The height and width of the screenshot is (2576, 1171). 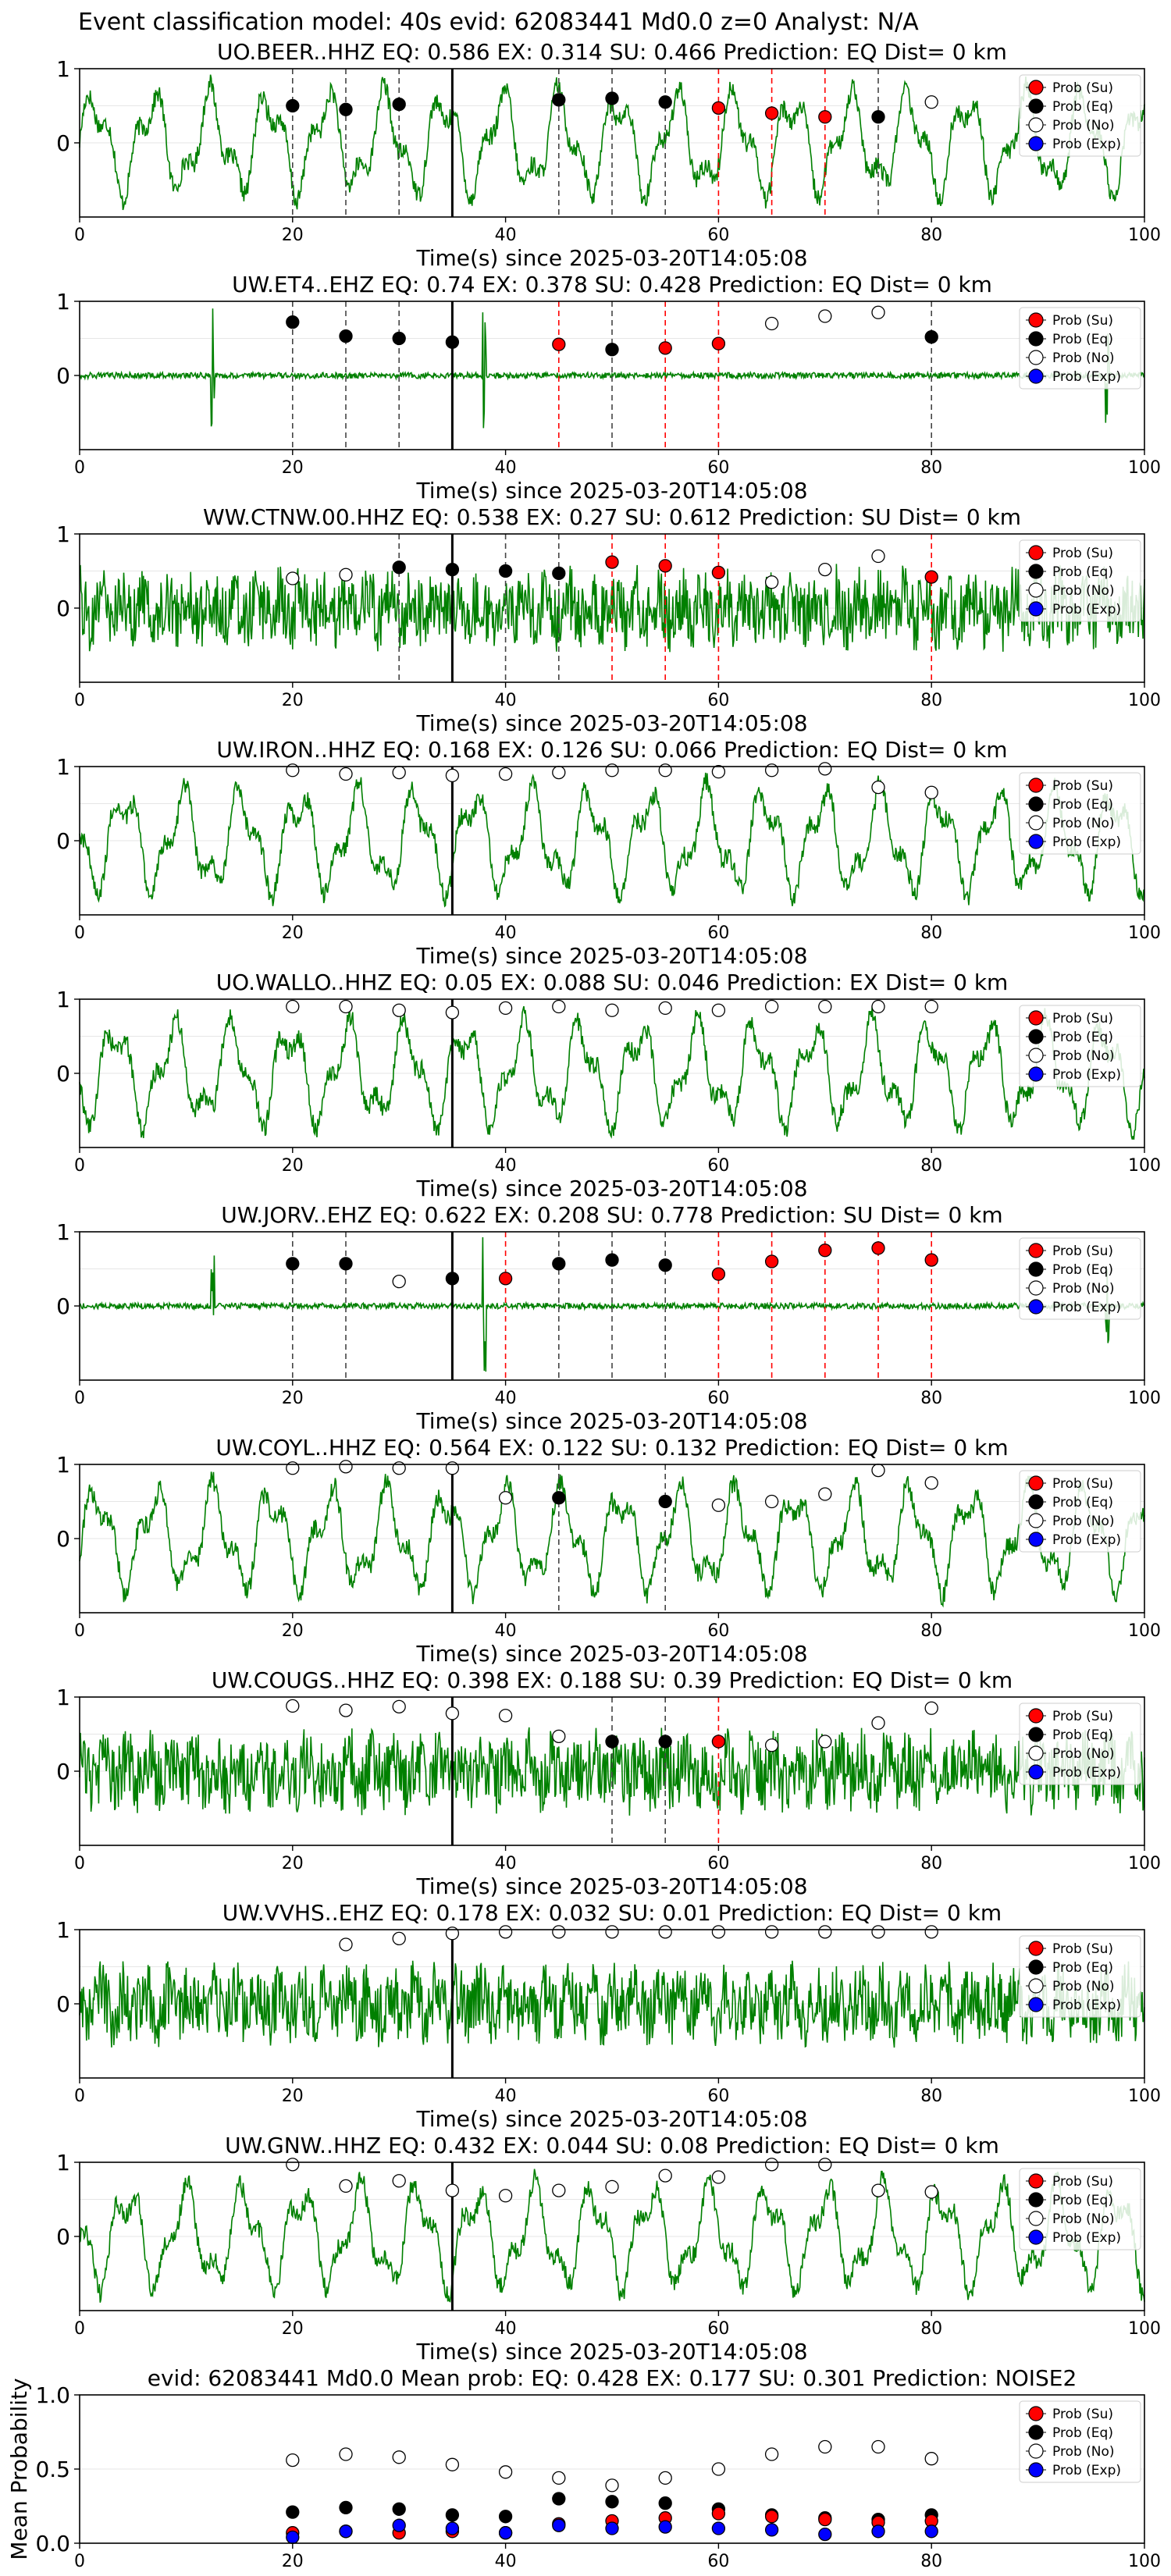 I want to click on legend-label: Prob (Eq), so click(x=1082, y=805).